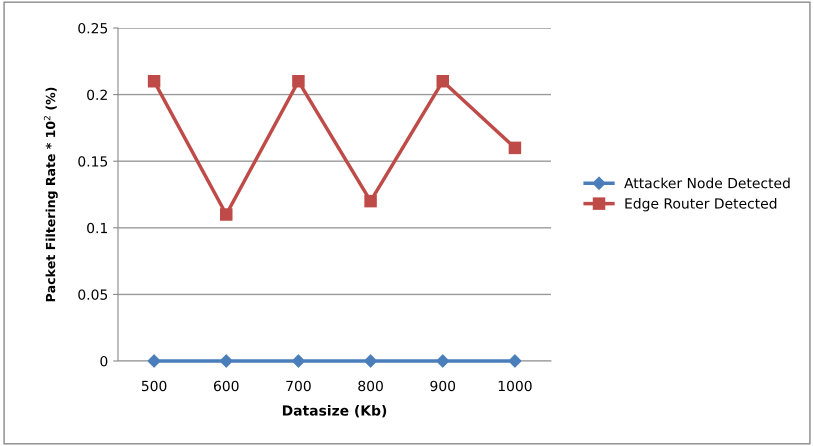  What do you see at coordinates (93, 28) in the screenshot?
I see `y-tick-label: 0.25` at bounding box center [93, 28].